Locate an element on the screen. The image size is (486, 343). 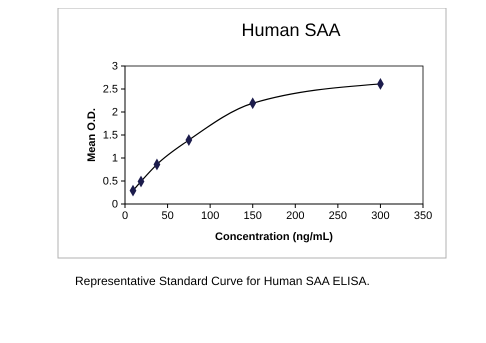
x-axis-title: Concentration (ng/mL) is located at coordinates (274, 237).